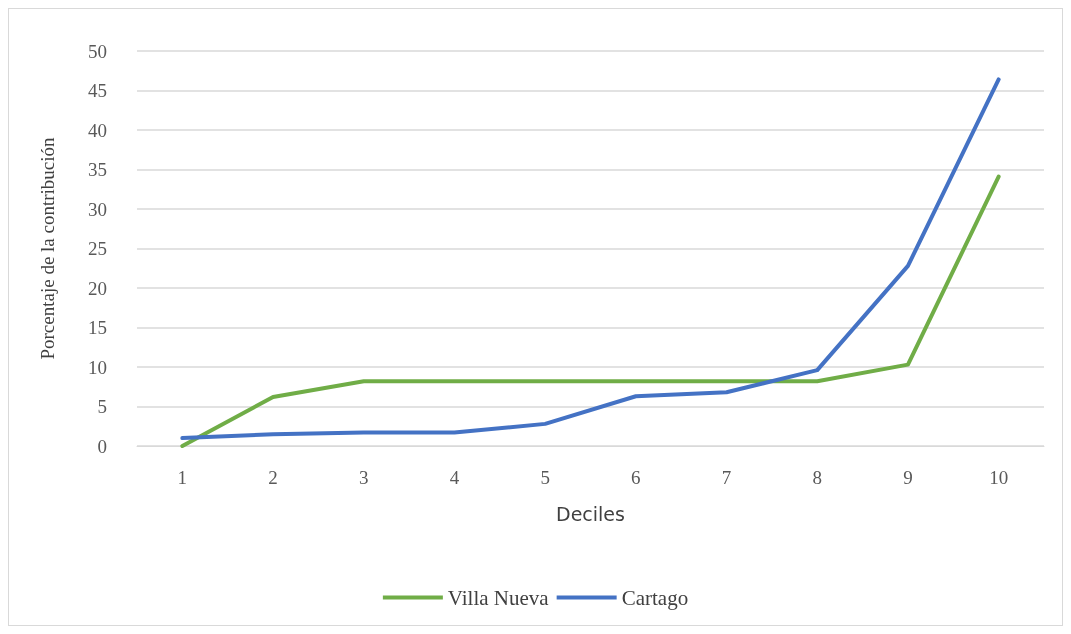  Describe the element at coordinates (97, 367) in the screenshot. I see `y-tick-label: 10` at that location.